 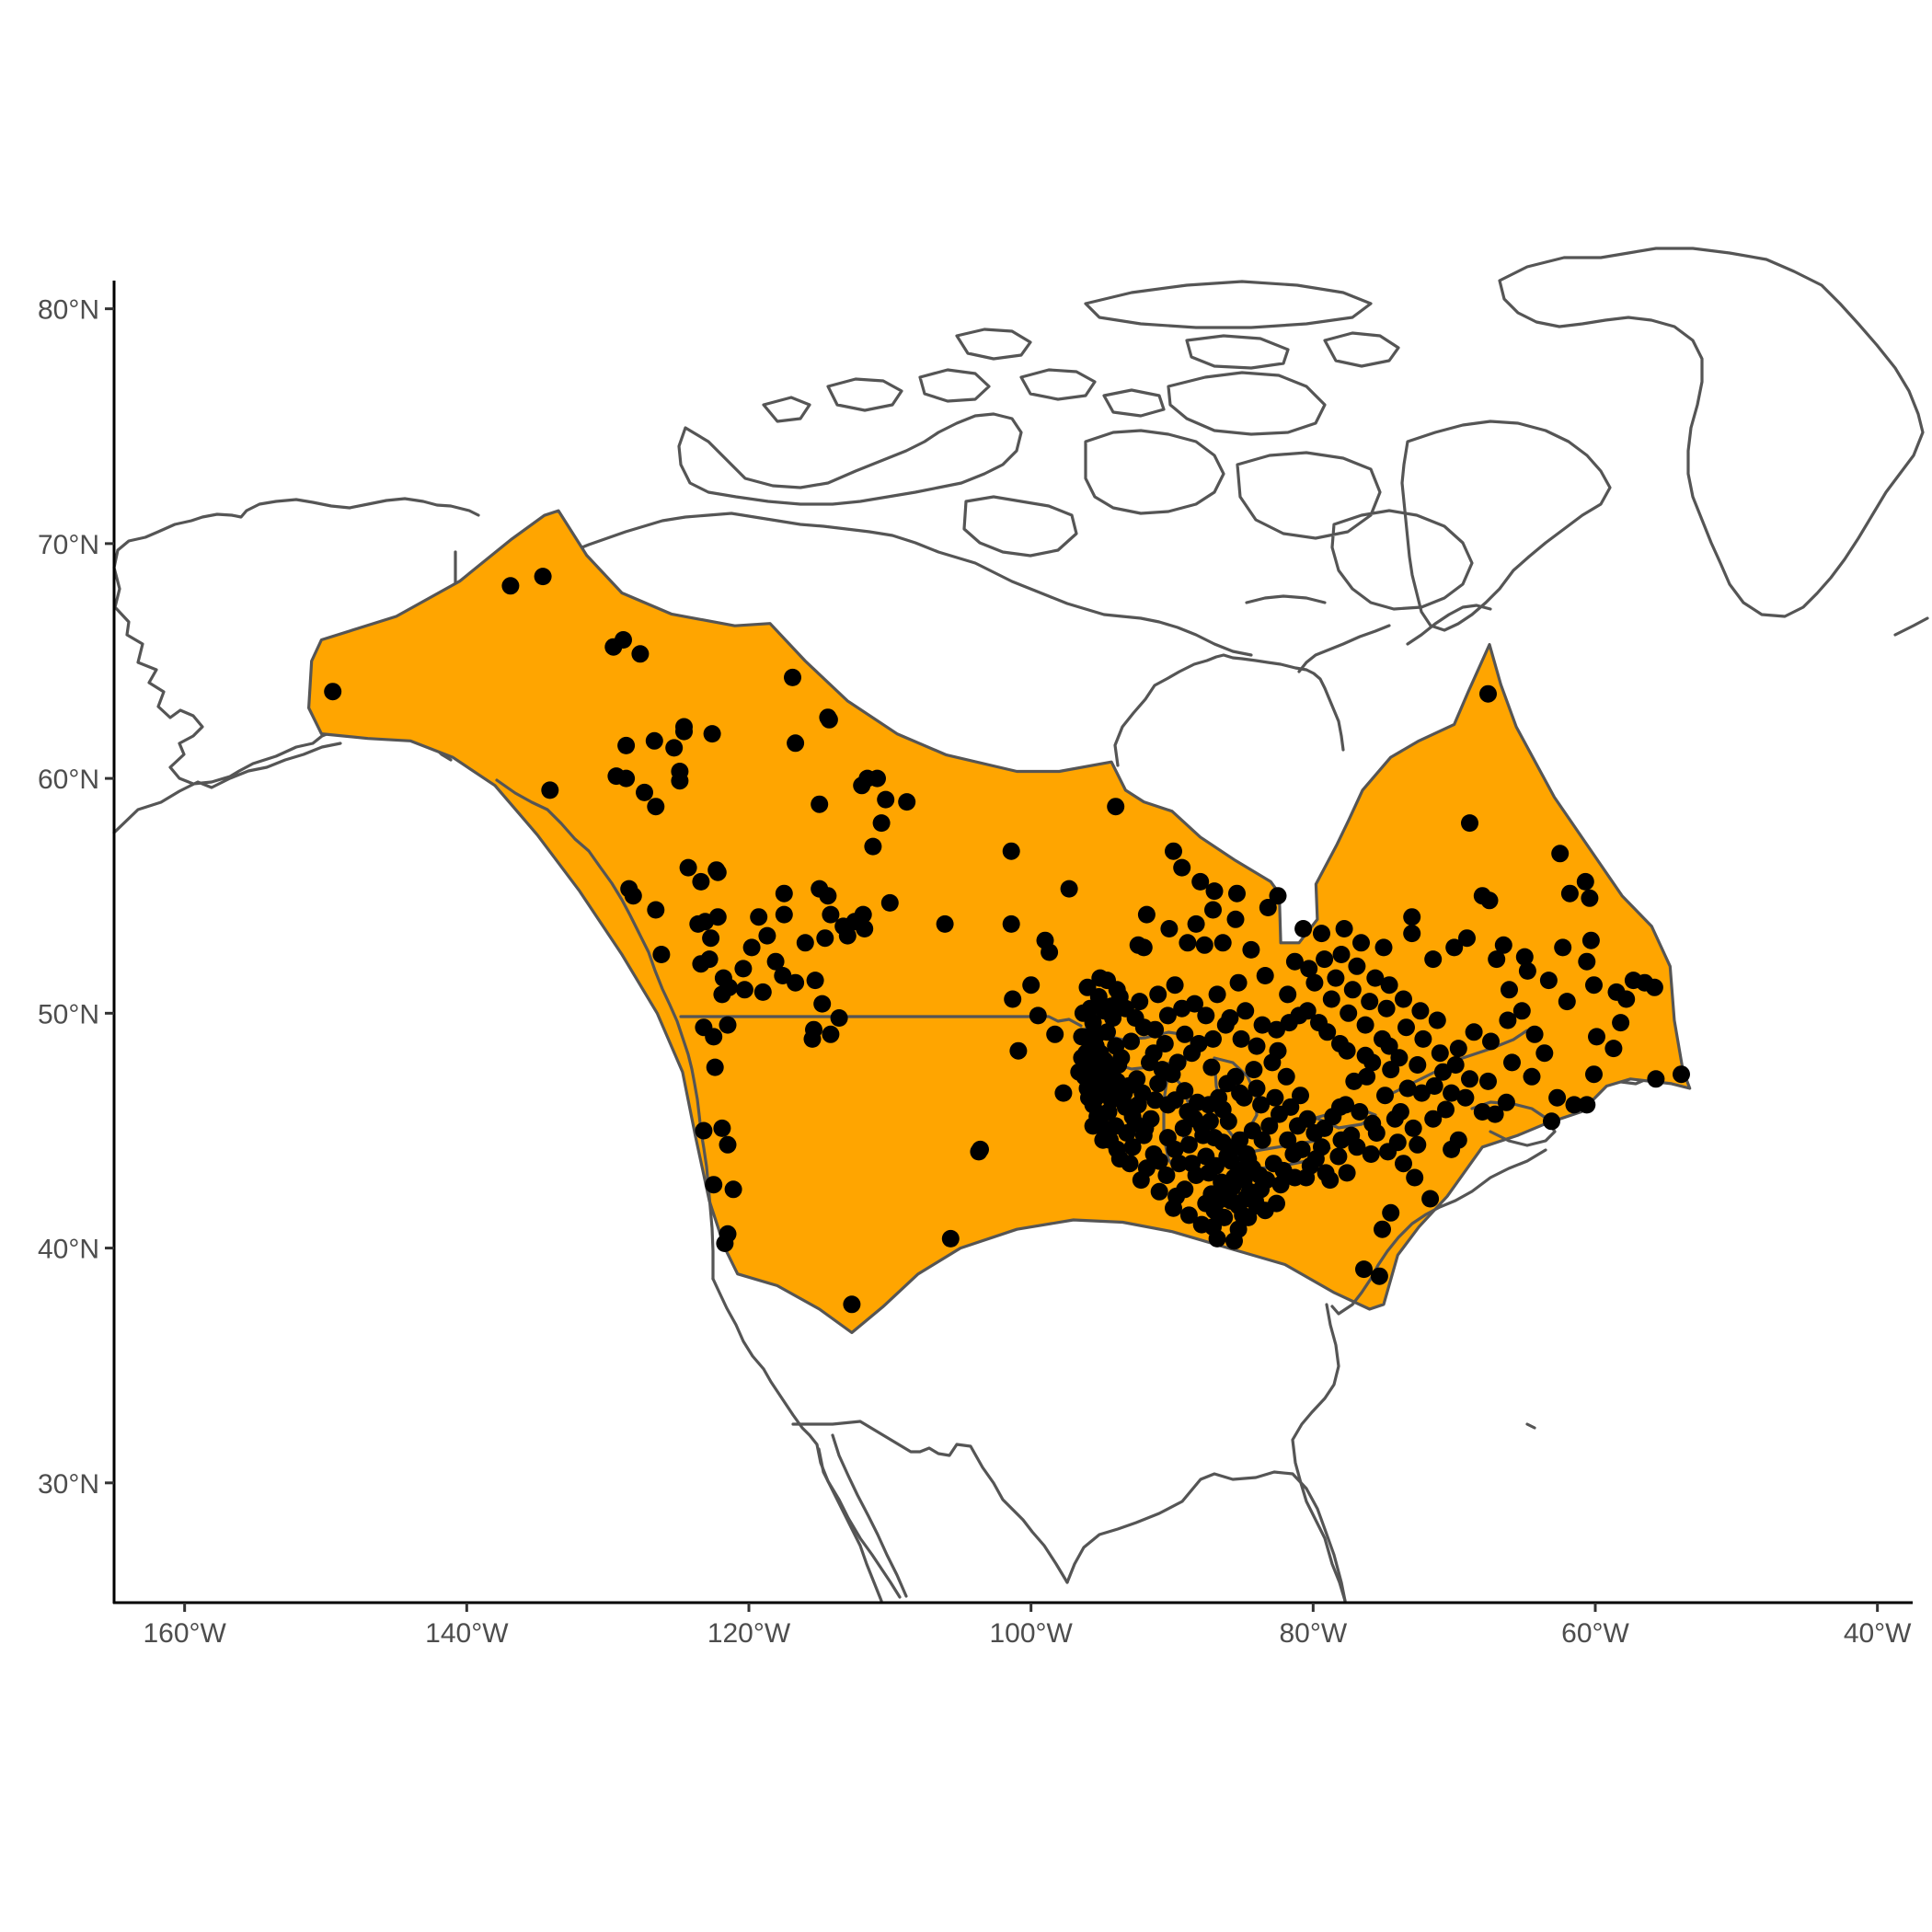 I want to click on arctic-mainland-coast, so click(x=911, y=584).